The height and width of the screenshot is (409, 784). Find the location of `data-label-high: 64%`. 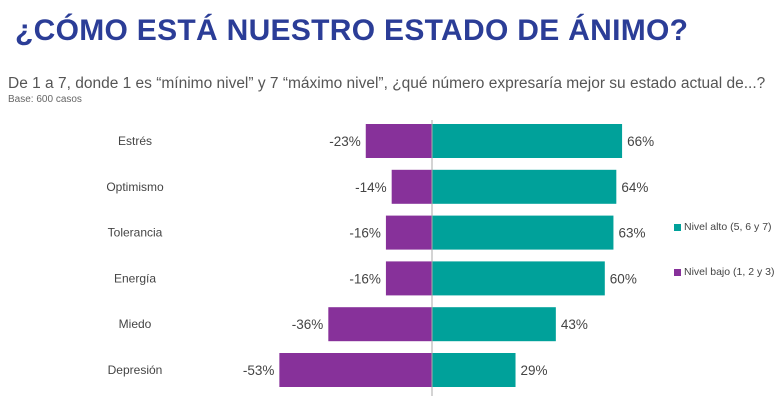

data-label-high: 64% is located at coordinates (634, 187).